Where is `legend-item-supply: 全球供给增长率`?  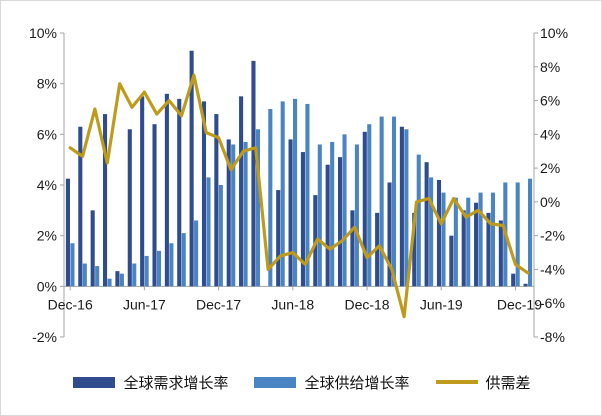 legend-item-supply: 全球供给增长率 is located at coordinates (332, 382).